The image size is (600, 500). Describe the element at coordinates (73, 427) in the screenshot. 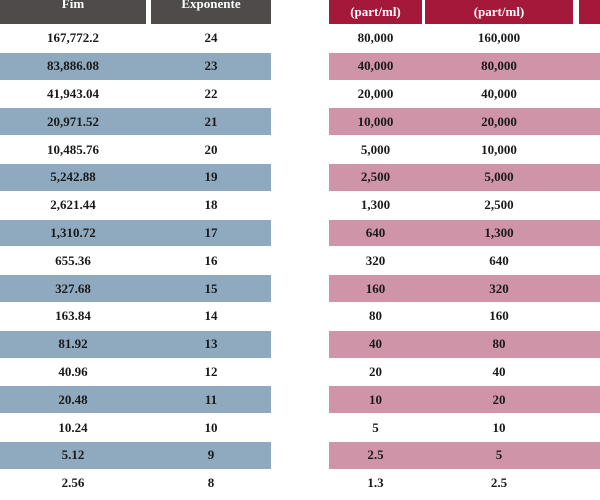

I see `fim-cell: 10.24` at that location.